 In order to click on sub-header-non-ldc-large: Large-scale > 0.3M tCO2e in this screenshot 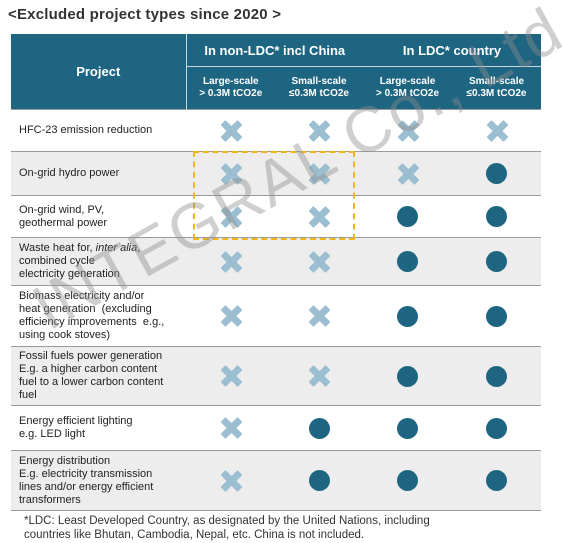, I will do `click(230, 88)`.